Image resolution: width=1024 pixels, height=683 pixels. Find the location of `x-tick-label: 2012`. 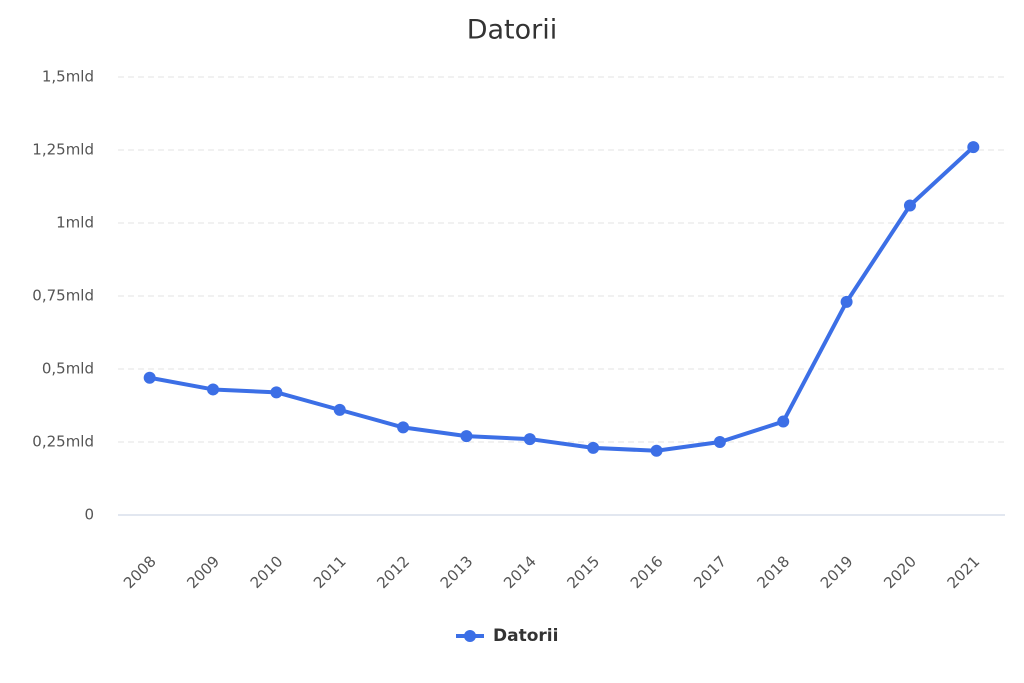

x-tick-label: 2012 is located at coordinates (393, 572).